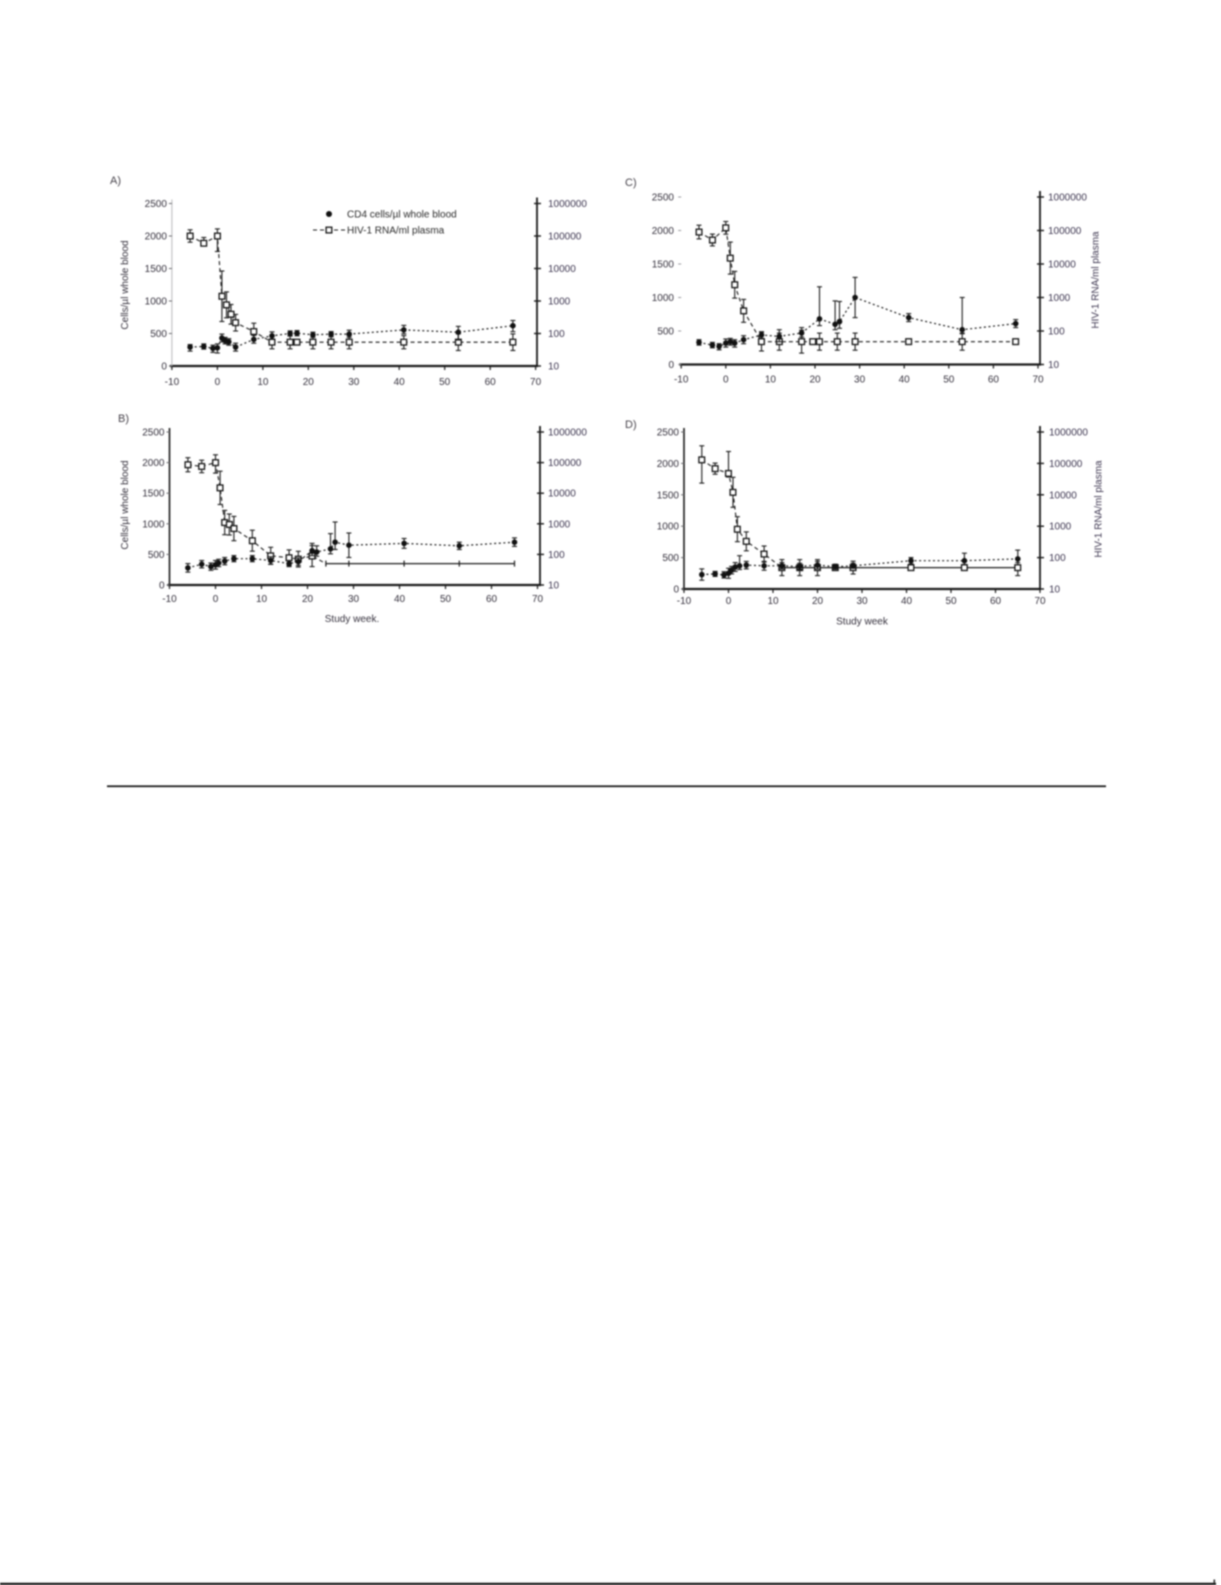 The image size is (1221, 1585). What do you see at coordinates (123, 419) in the screenshot?
I see `svg-text: B)` at bounding box center [123, 419].